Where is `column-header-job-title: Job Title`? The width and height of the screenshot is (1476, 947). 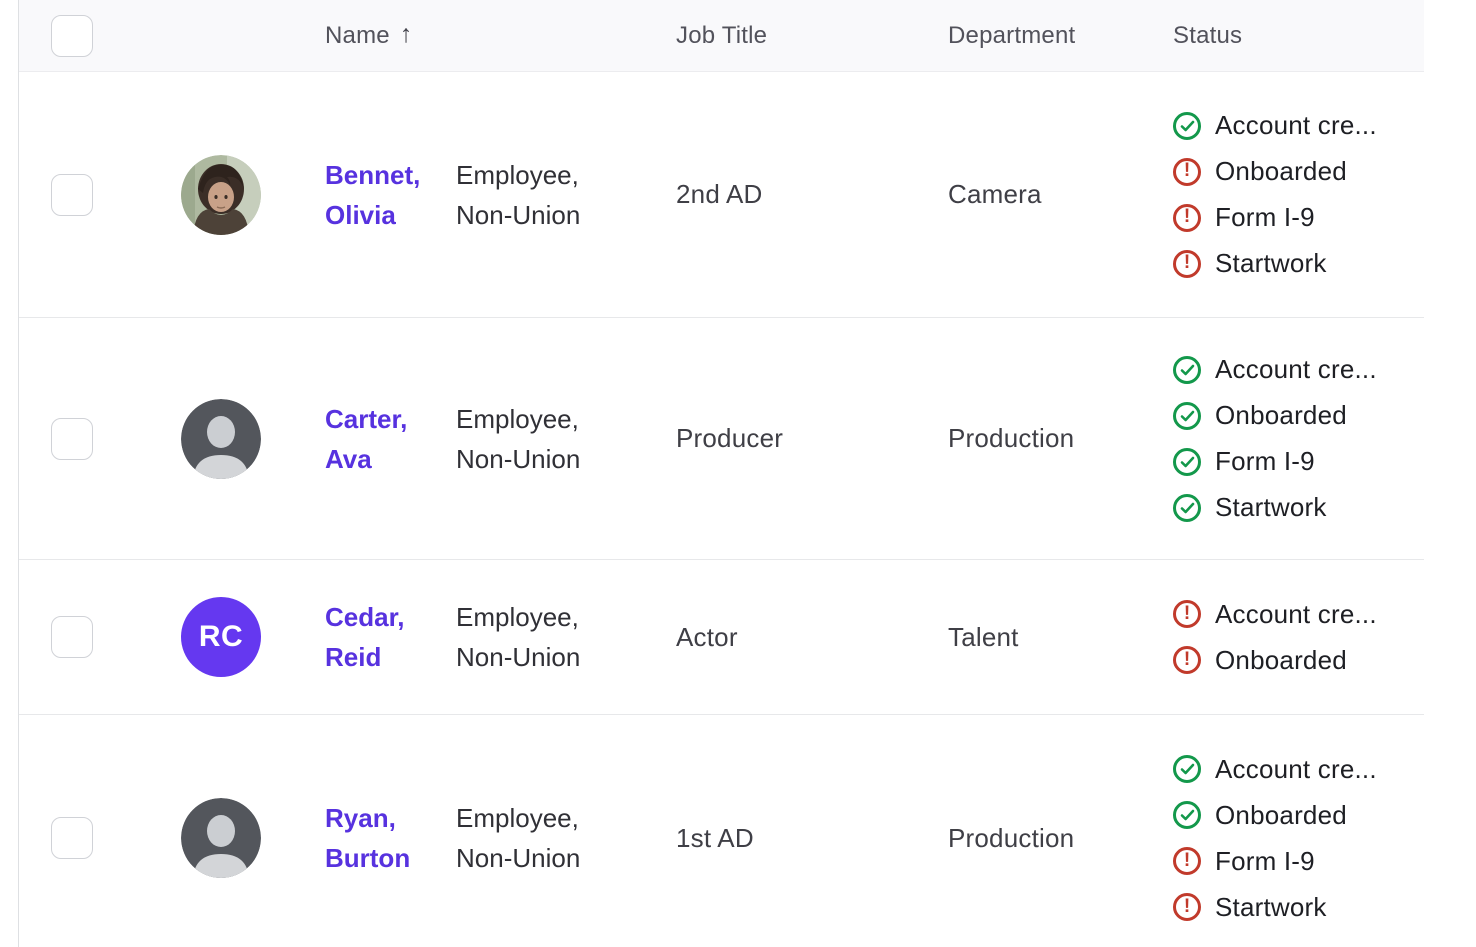
column-header-job-title: Job Title is located at coordinates (812, 36).